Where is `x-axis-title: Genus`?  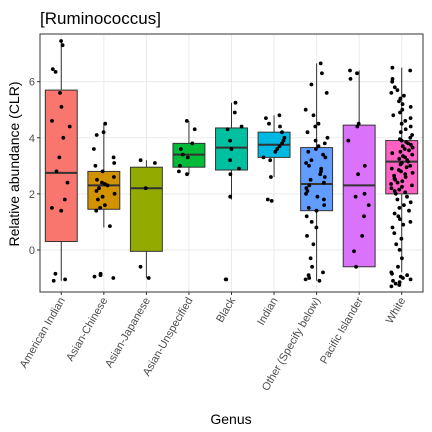
x-axis-title: Genus is located at coordinates (230, 419).